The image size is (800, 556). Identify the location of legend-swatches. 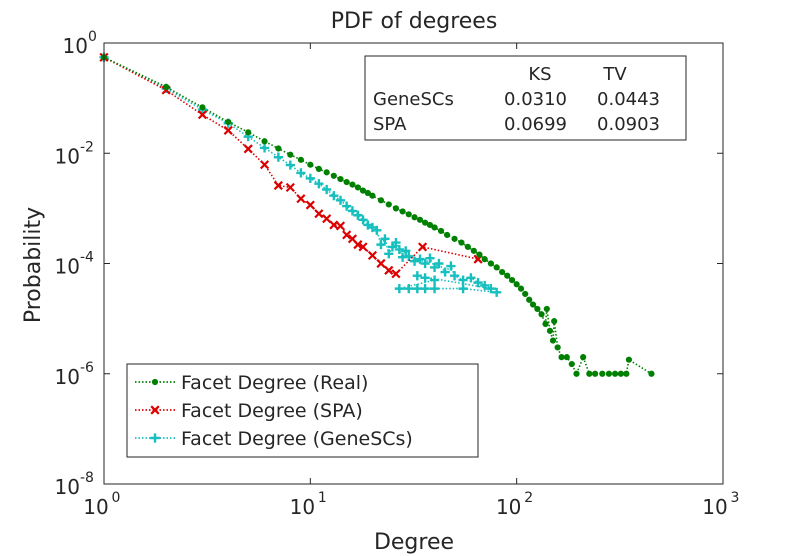
(155, 410).